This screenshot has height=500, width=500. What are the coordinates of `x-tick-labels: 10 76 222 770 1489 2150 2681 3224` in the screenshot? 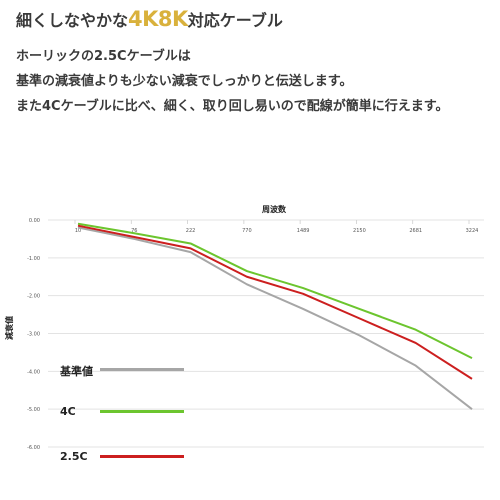 It's located at (276, 227).